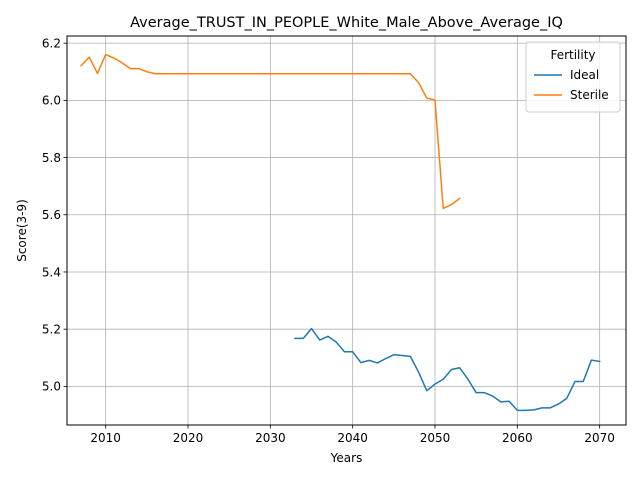  I want to click on y-tick-label: 6.2, so click(51, 43).